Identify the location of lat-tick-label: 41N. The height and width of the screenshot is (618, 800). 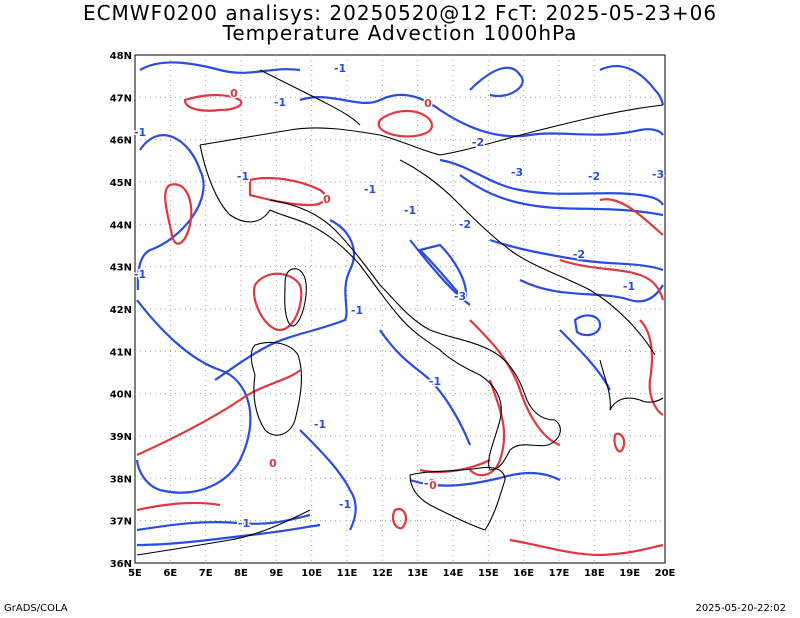
(121, 352).